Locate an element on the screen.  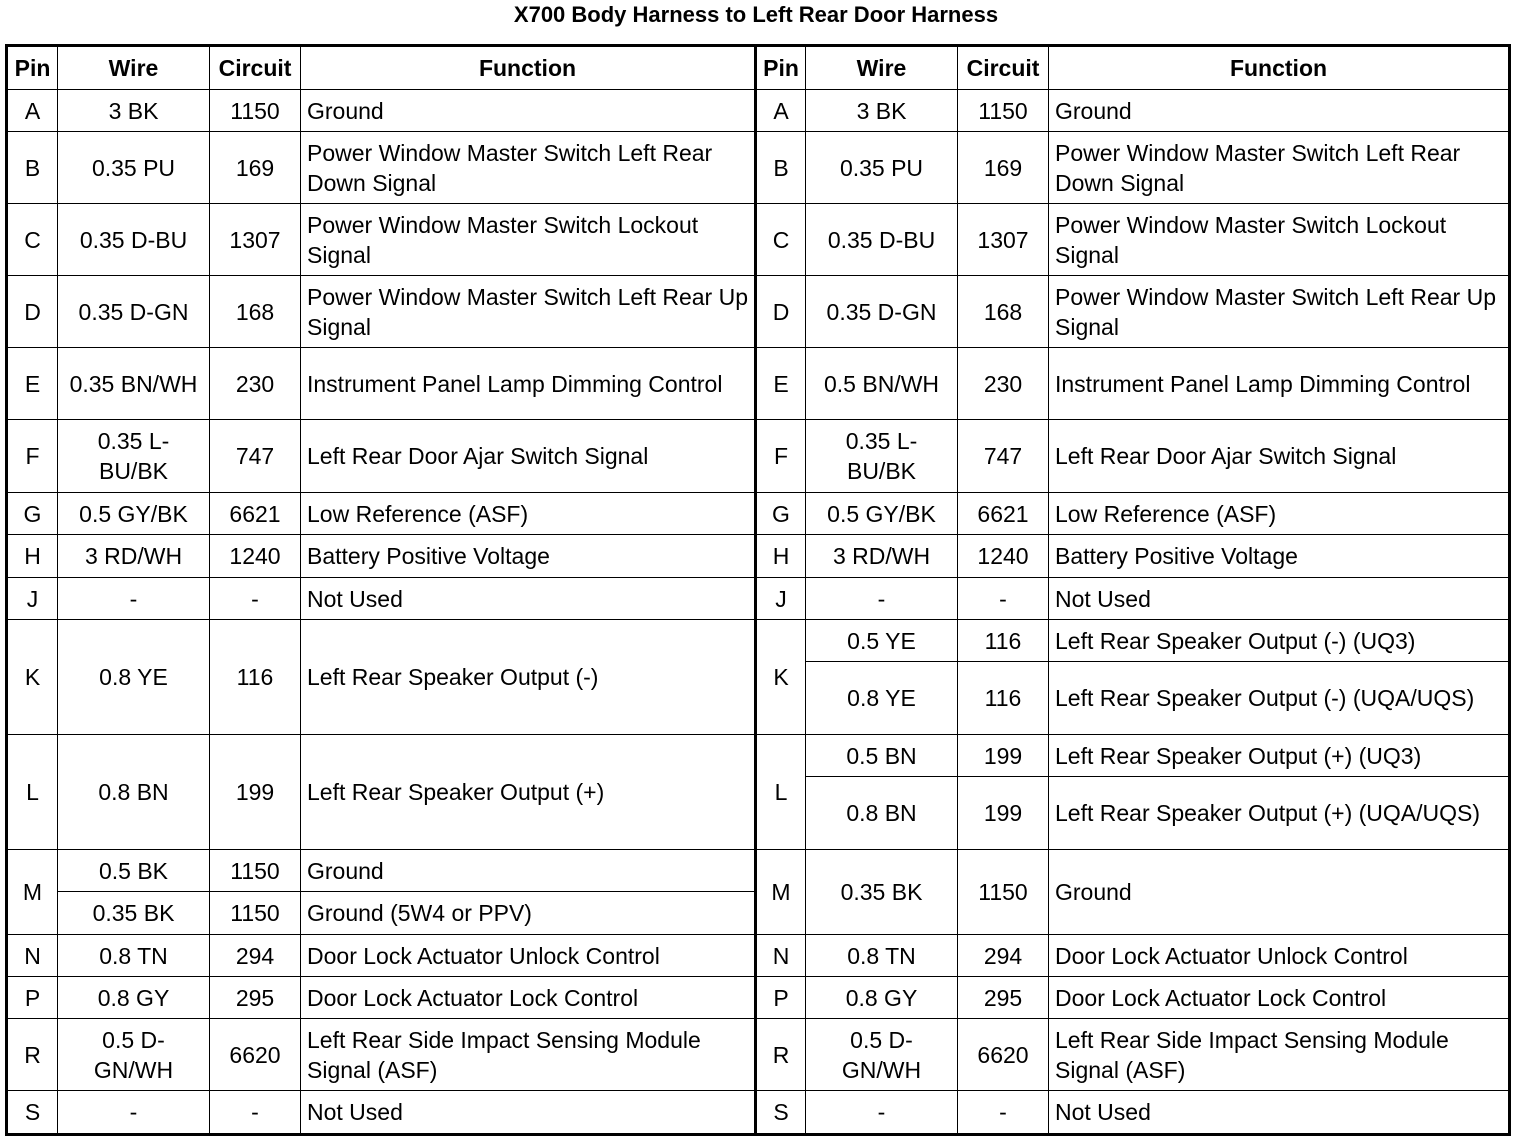
function-cell: Left Rear Speaker Output (+) (UQ3) is located at coordinates (1279, 755).